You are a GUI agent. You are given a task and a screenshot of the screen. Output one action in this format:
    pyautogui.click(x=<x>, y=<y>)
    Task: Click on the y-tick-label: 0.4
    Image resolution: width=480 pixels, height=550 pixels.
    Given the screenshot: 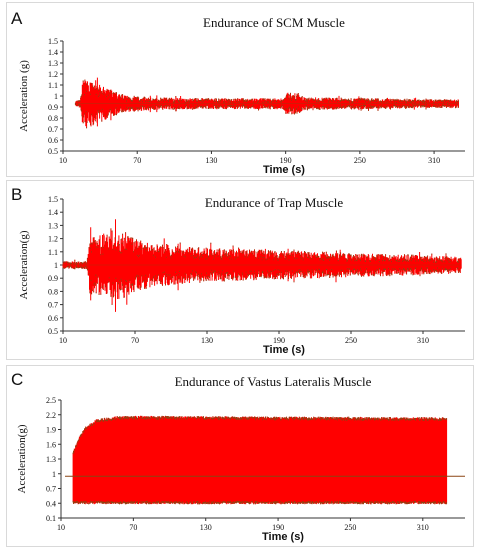 What is the action you would take?
    pyautogui.click(x=51, y=503)
    